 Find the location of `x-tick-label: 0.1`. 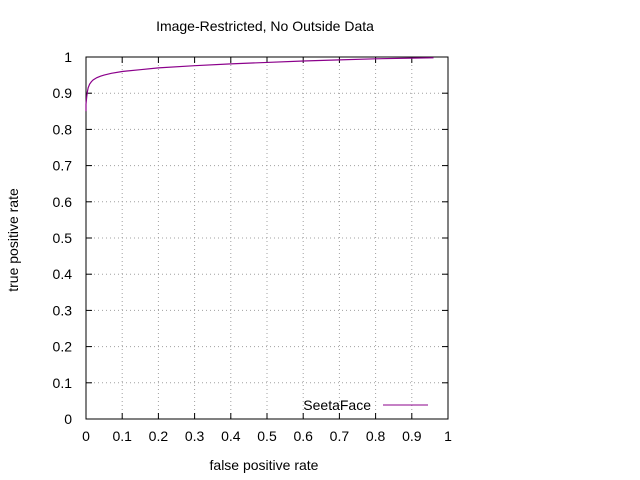

x-tick-label: 0.1 is located at coordinates (122, 436).